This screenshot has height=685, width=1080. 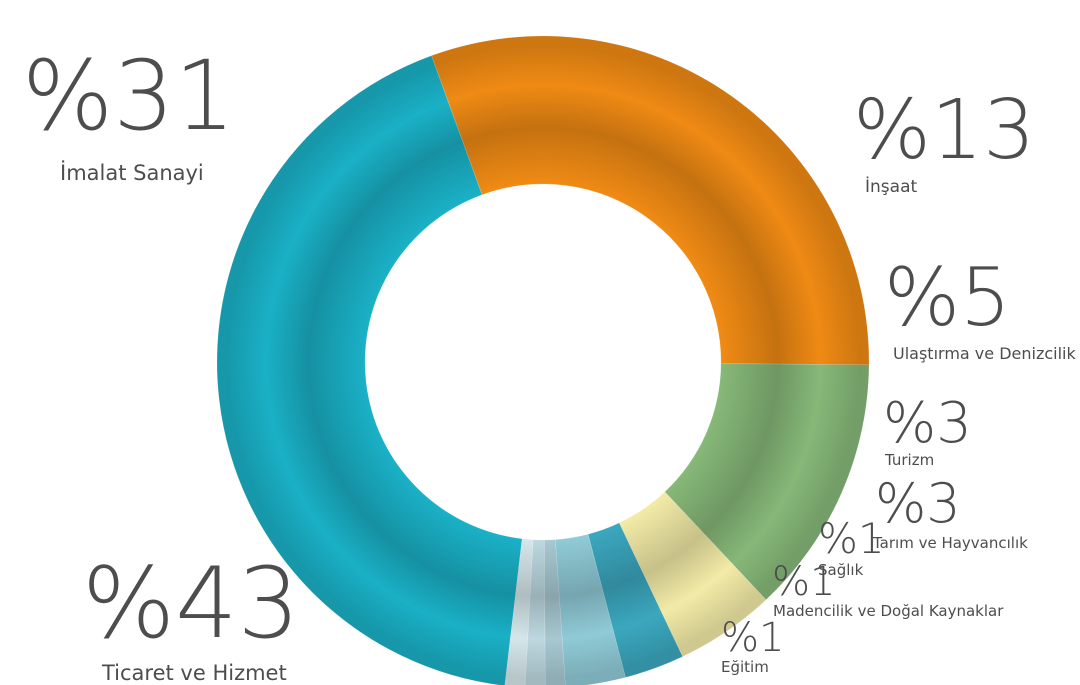 What do you see at coordinates (194, 673) in the screenshot?
I see `category-label-ticaret-ve-hizmet: Ticaret ve Hizmet` at bounding box center [194, 673].